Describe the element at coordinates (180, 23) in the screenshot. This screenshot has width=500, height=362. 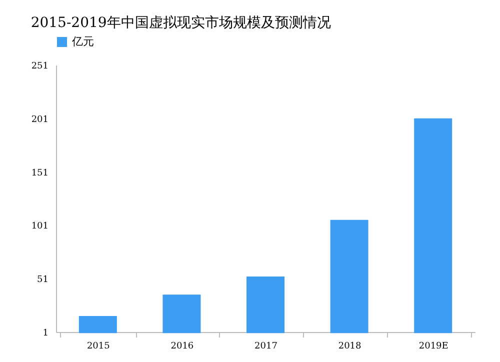
I see `chart-title: 2015-2019年中国虚拟现实市场规模及预测情况` at that location.